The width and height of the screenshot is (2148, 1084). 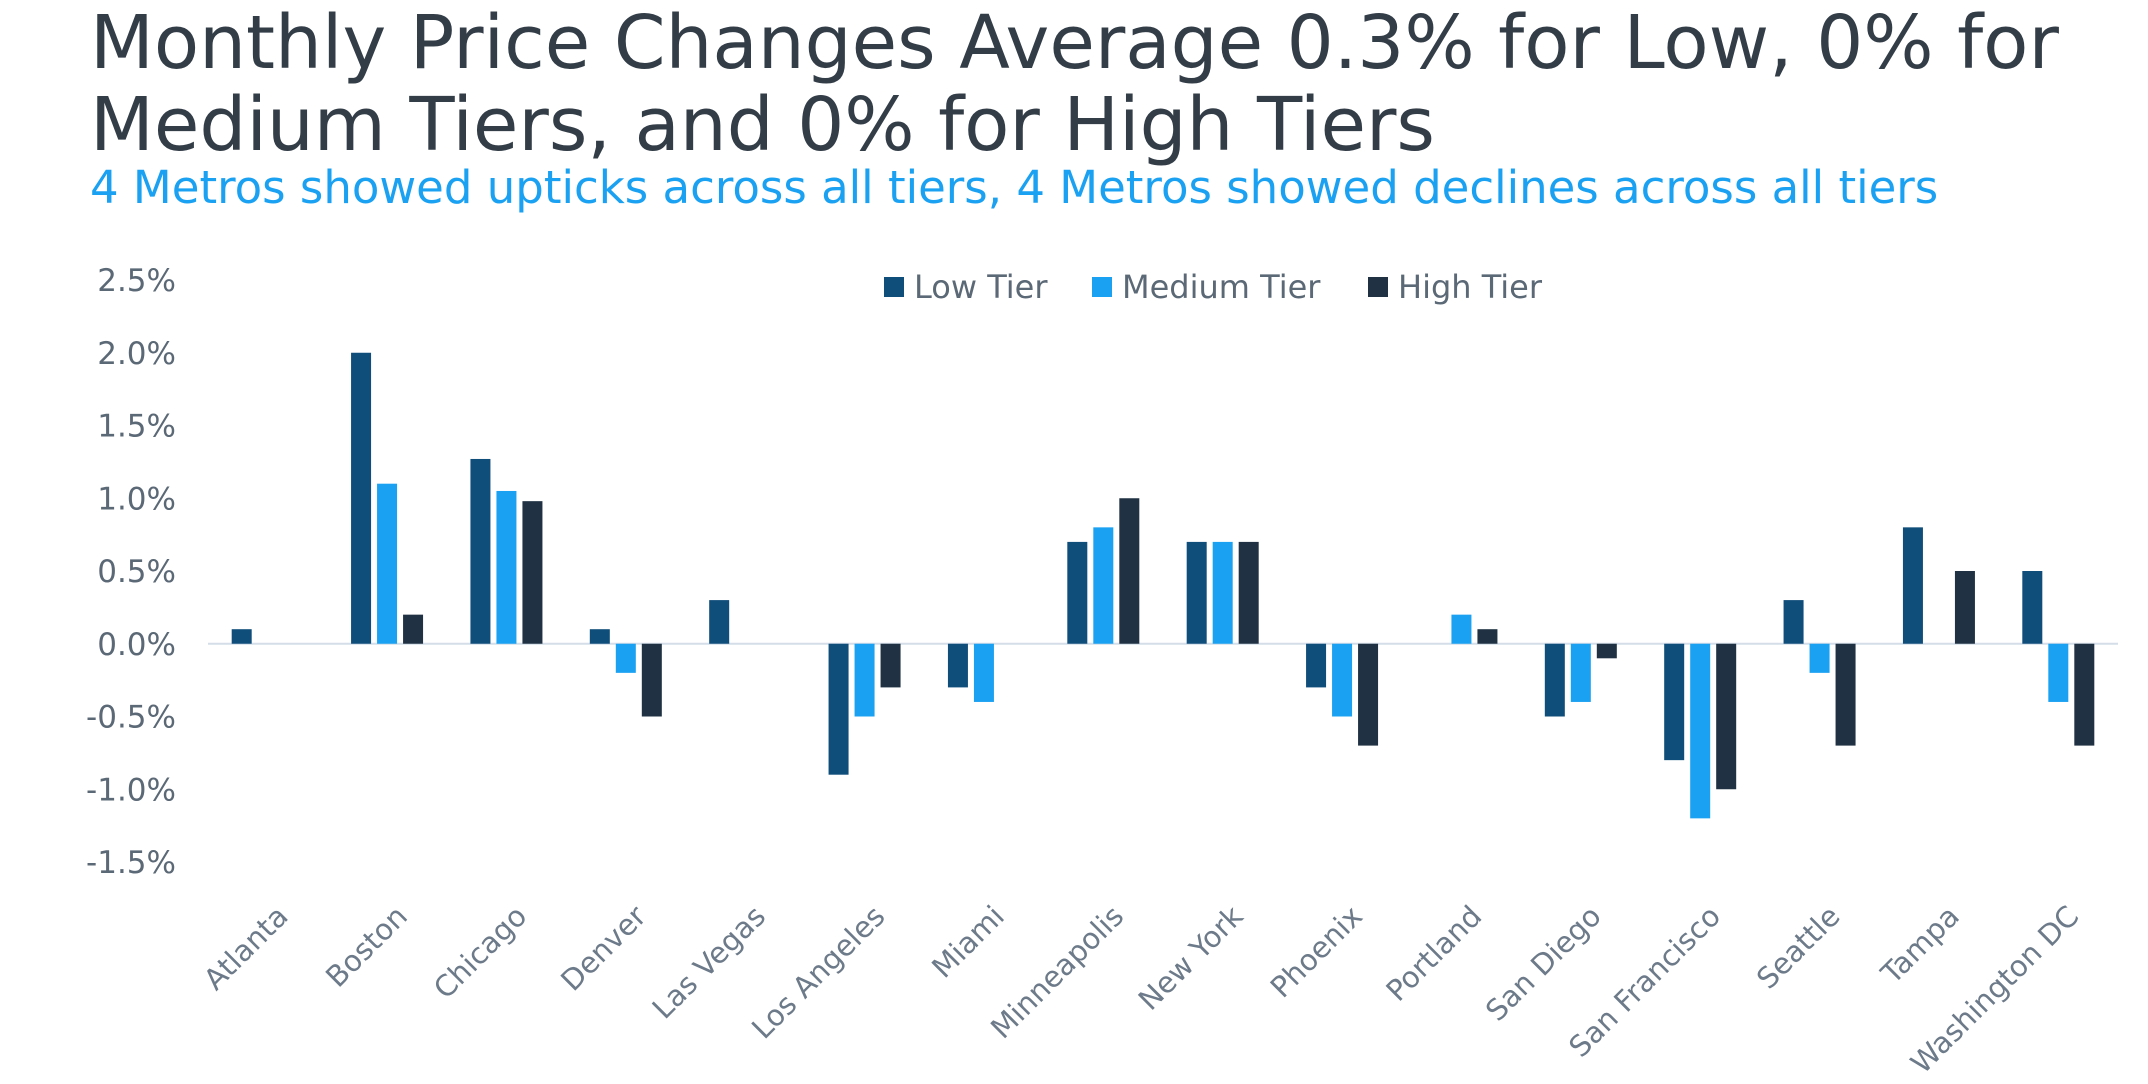 What do you see at coordinates (246, 948) in the screenshot?
I see `x-tick-label: Atlanta` at bounding box center [246, 948].